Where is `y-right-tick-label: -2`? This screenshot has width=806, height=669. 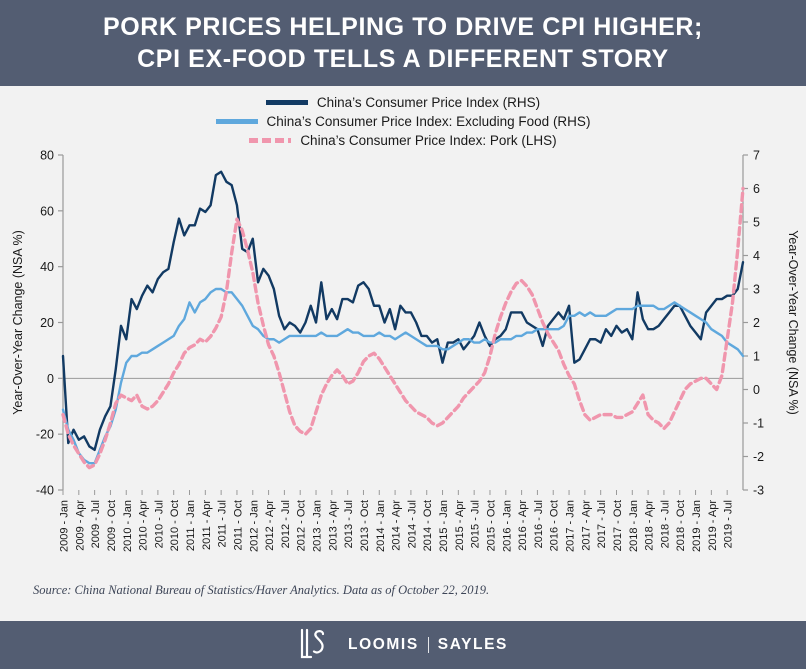 y-right-tick-label: -2 is located at coordinates (758, 457).